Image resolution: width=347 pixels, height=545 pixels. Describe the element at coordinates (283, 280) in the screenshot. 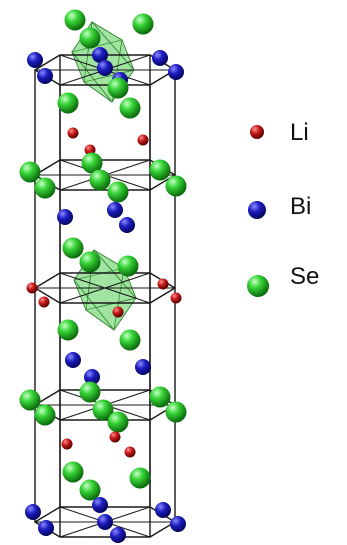

I see `legend-item-se: Se` at that location.